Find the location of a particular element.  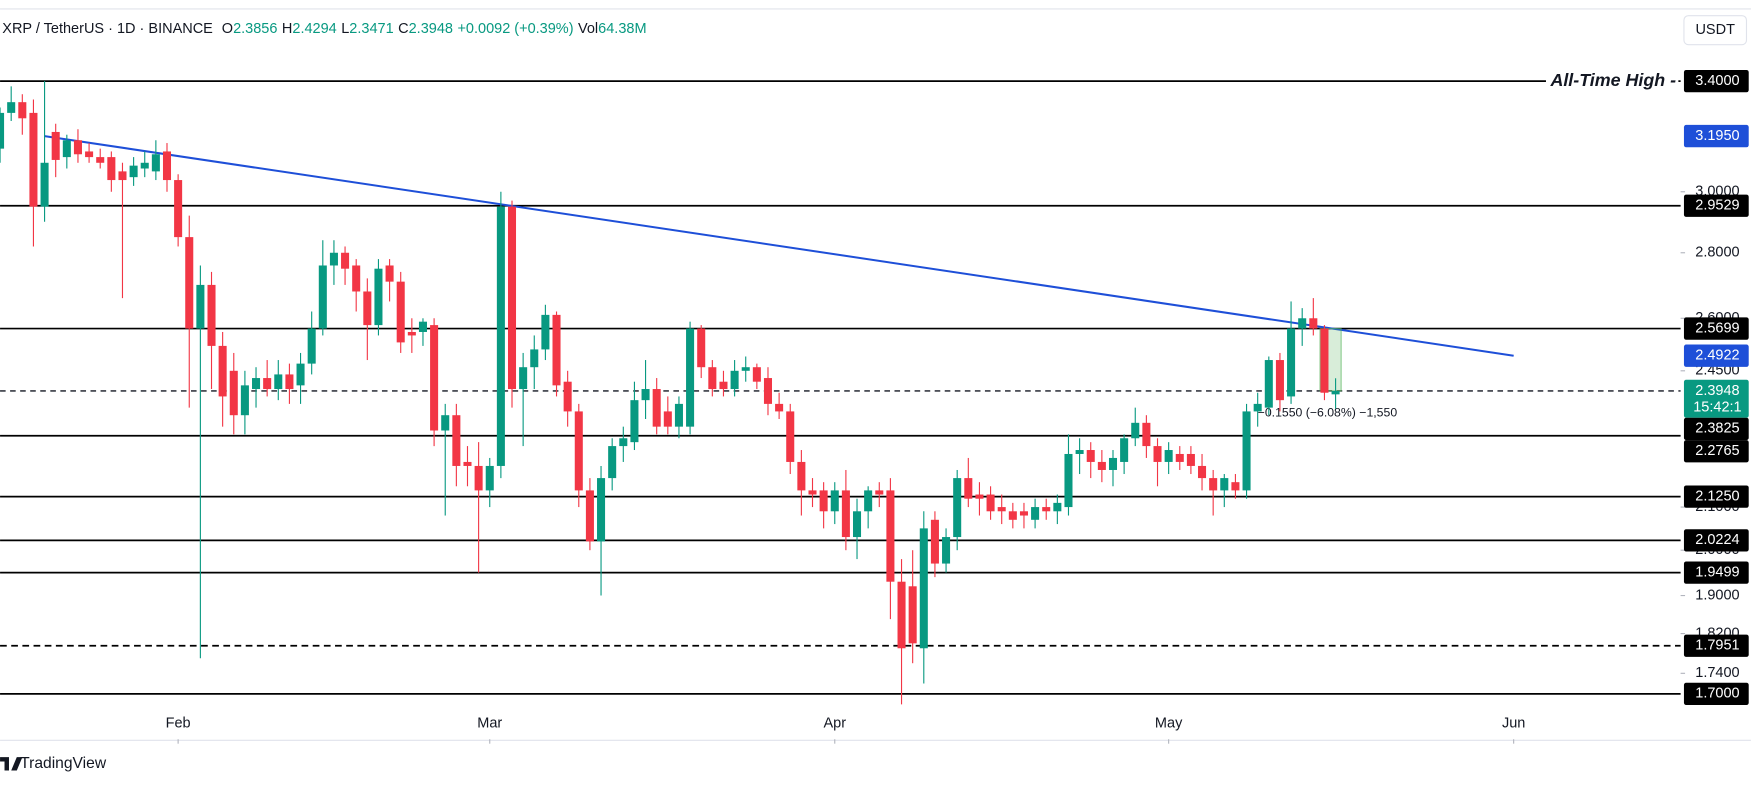

currency-button is located at coordinates (1715, 30).